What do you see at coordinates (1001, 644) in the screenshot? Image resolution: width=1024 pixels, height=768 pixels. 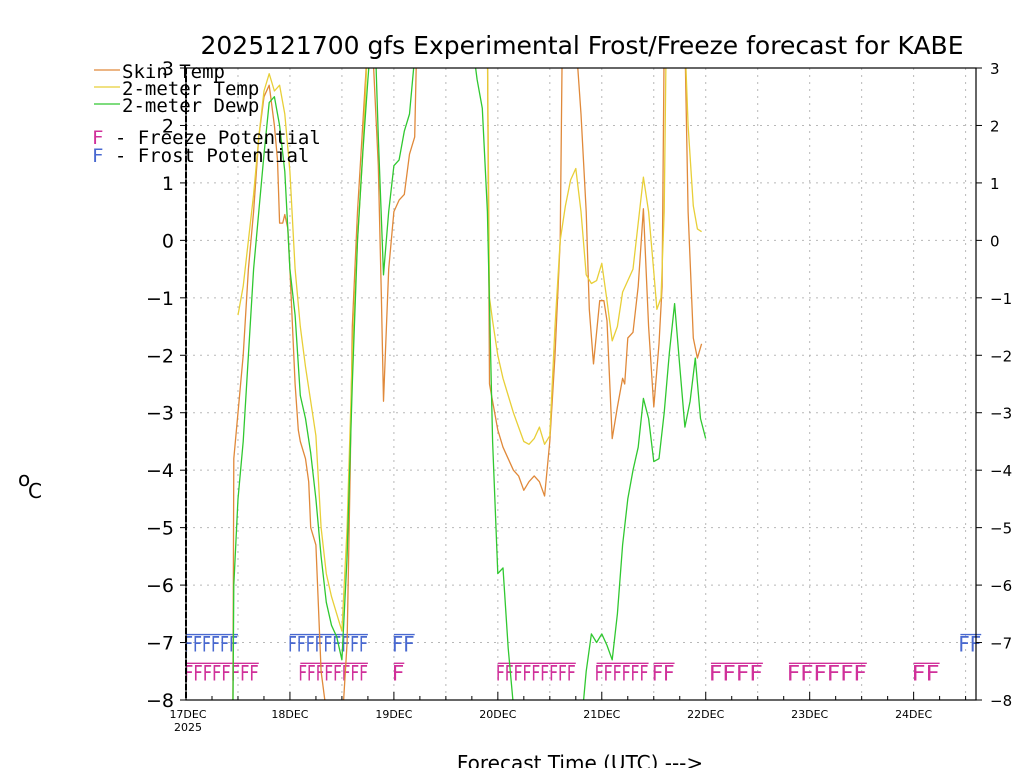 I see `y-tick-label-right: −7` at bounding box center [1001, 644].